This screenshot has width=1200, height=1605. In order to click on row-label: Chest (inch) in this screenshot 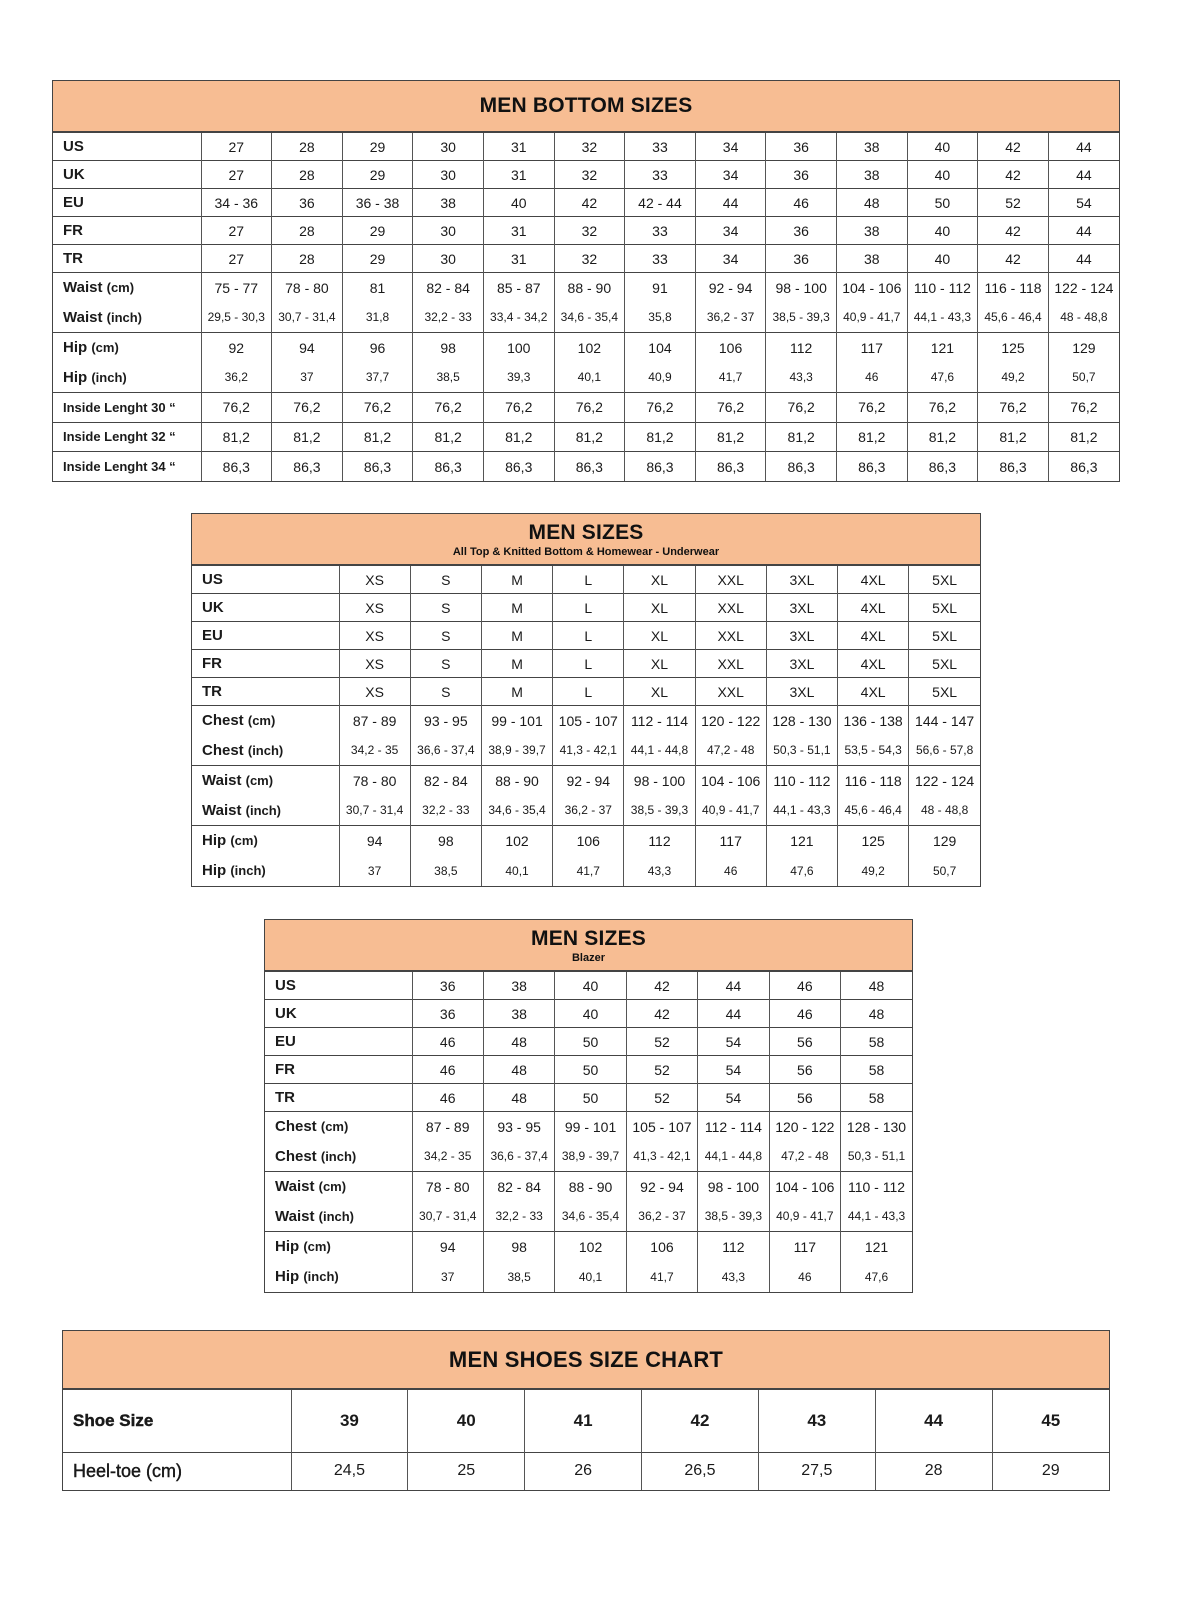, I will do `click(338, 1157)`.